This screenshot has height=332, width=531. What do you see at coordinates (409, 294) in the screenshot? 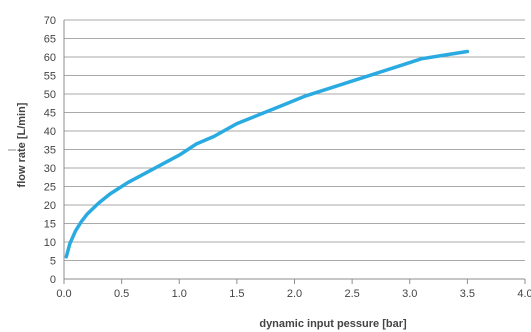
I see `x-tick-label: 3.0` at bounding box center [409, 294].